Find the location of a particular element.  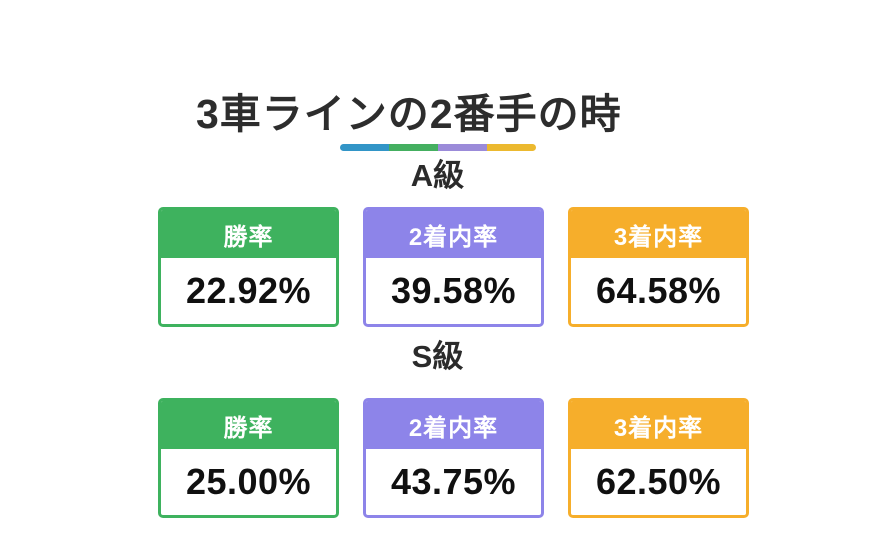

stat-card-s-top3-rate: 3着内率 62.50% is located at coordinates (658, 458).